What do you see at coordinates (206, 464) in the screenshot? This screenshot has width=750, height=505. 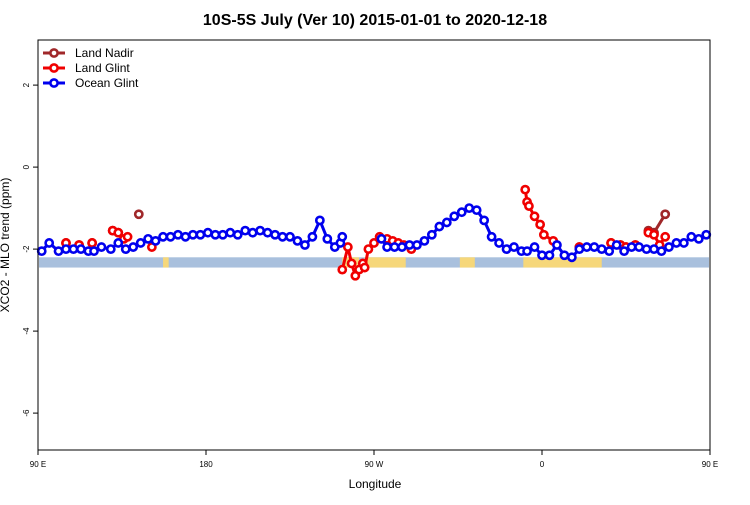 I see `x-tick-label: 180` at bounding box center [206, 464].